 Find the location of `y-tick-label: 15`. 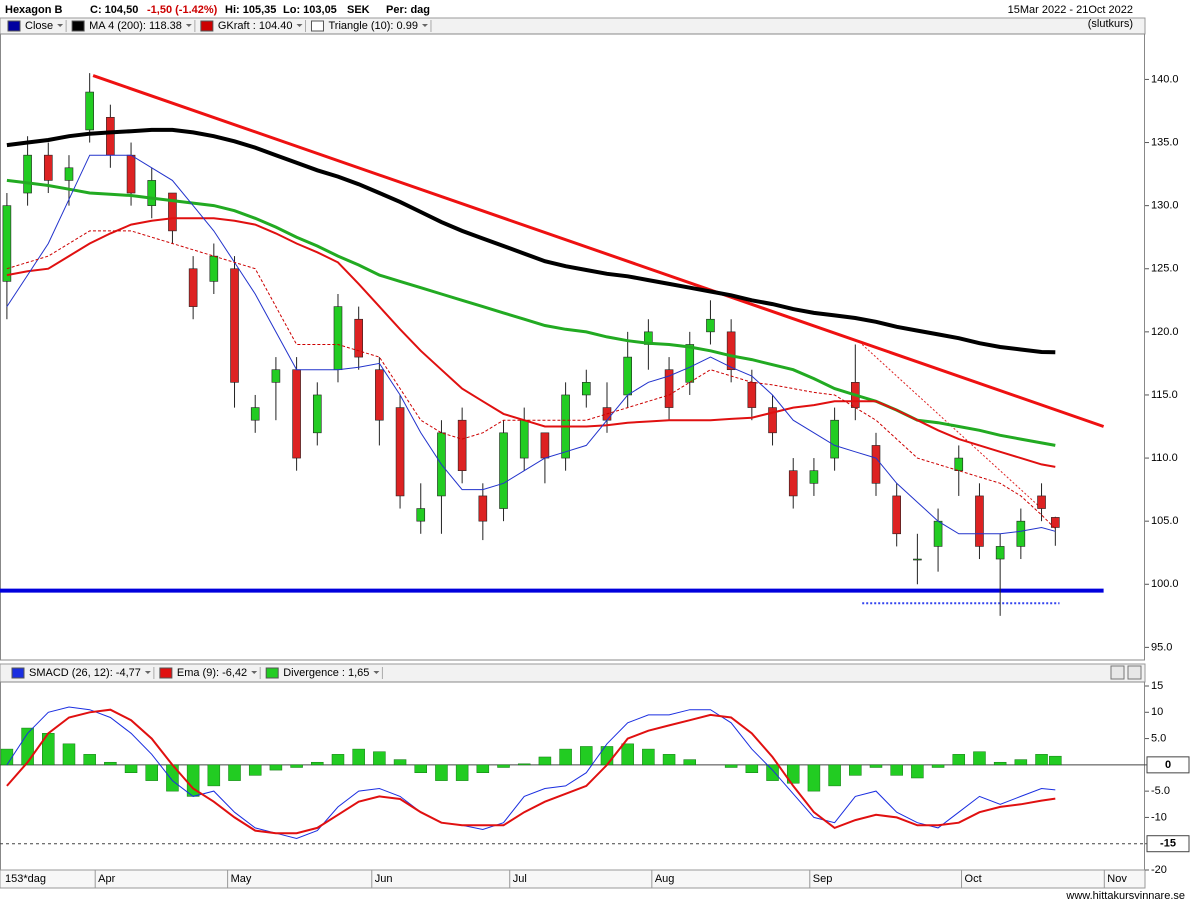

y-tick-label: 15 is located at coordinates (1157, 686).